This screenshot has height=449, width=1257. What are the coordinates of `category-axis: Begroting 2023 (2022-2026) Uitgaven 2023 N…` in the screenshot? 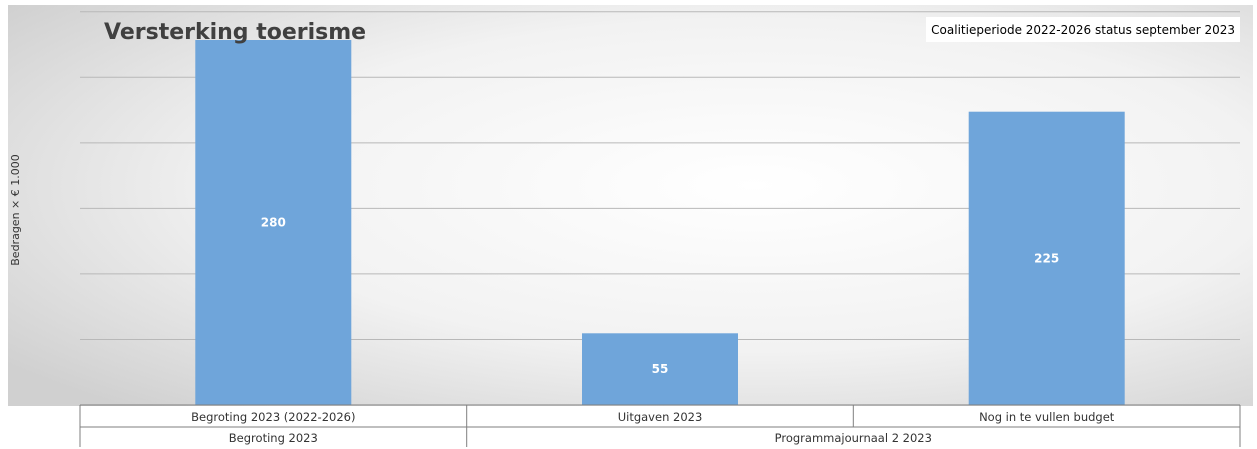 It's located at (660, 425).